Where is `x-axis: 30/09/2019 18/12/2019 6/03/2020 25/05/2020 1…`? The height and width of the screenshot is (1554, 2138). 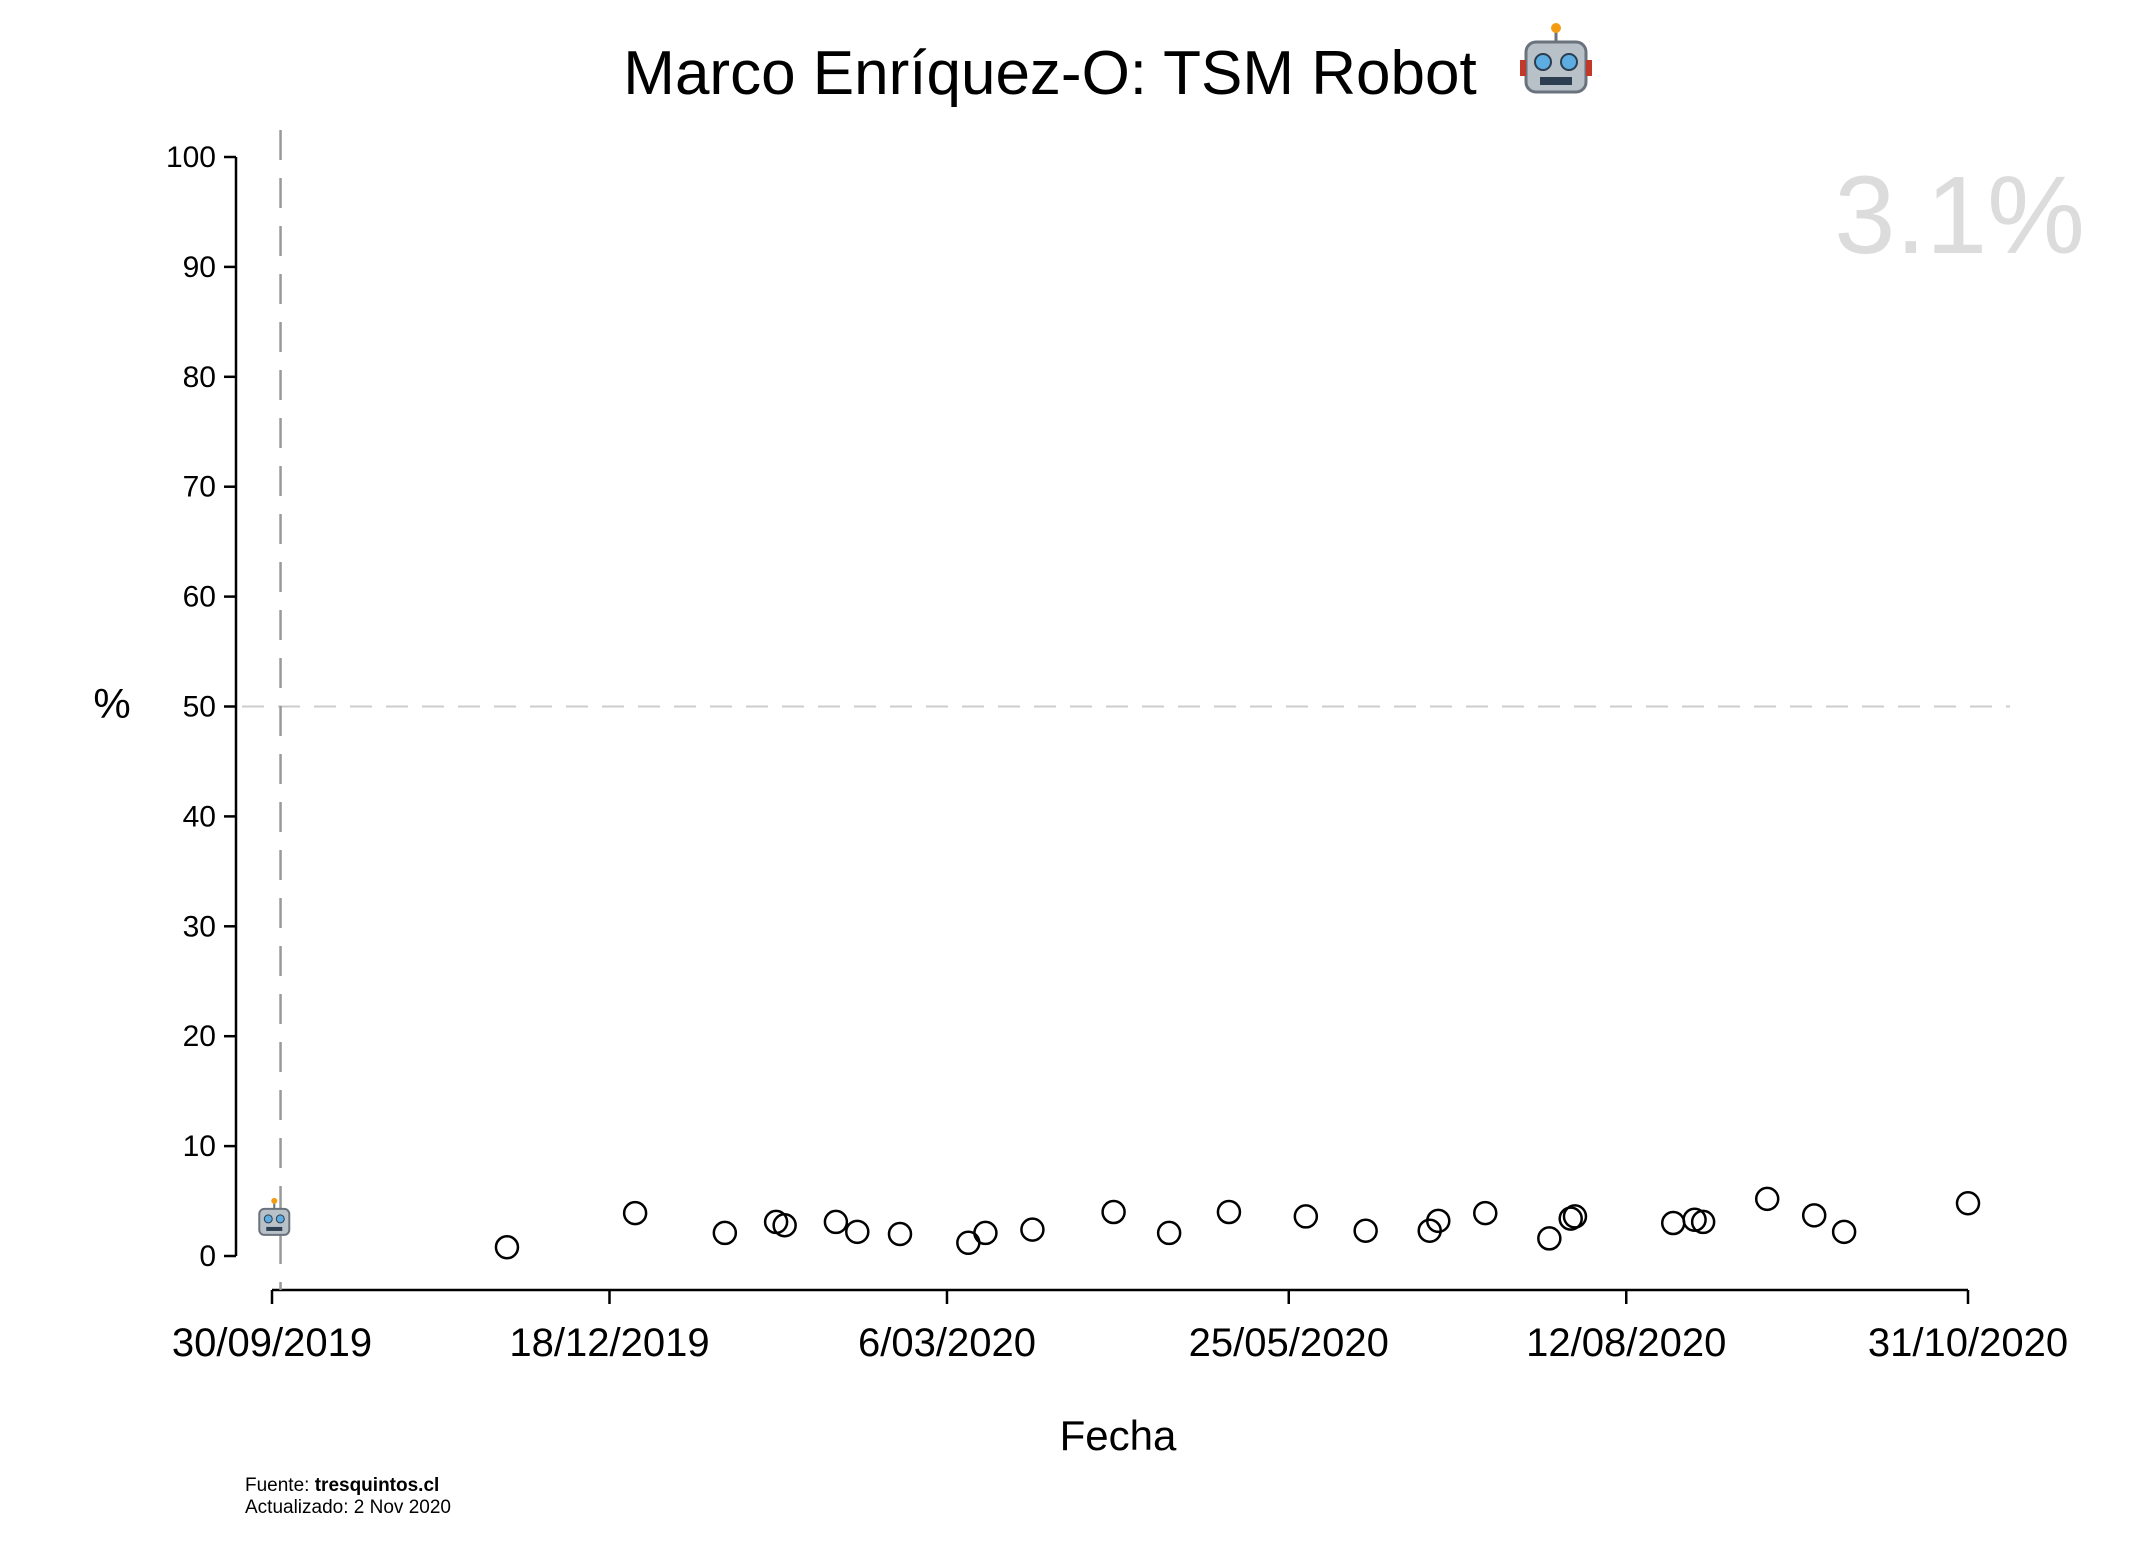 x-axis: 30/09/2019 18/12/2019 6/03/2020 25/05/2020 1… is located at coordinates (1120, 1326).